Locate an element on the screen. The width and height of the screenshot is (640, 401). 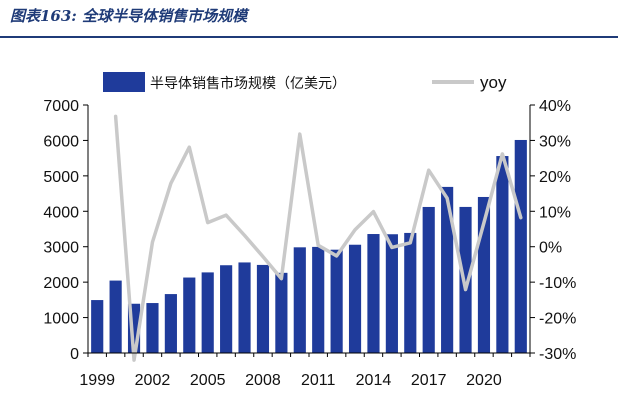
bar-2002 is located at coordinates (152, 328).